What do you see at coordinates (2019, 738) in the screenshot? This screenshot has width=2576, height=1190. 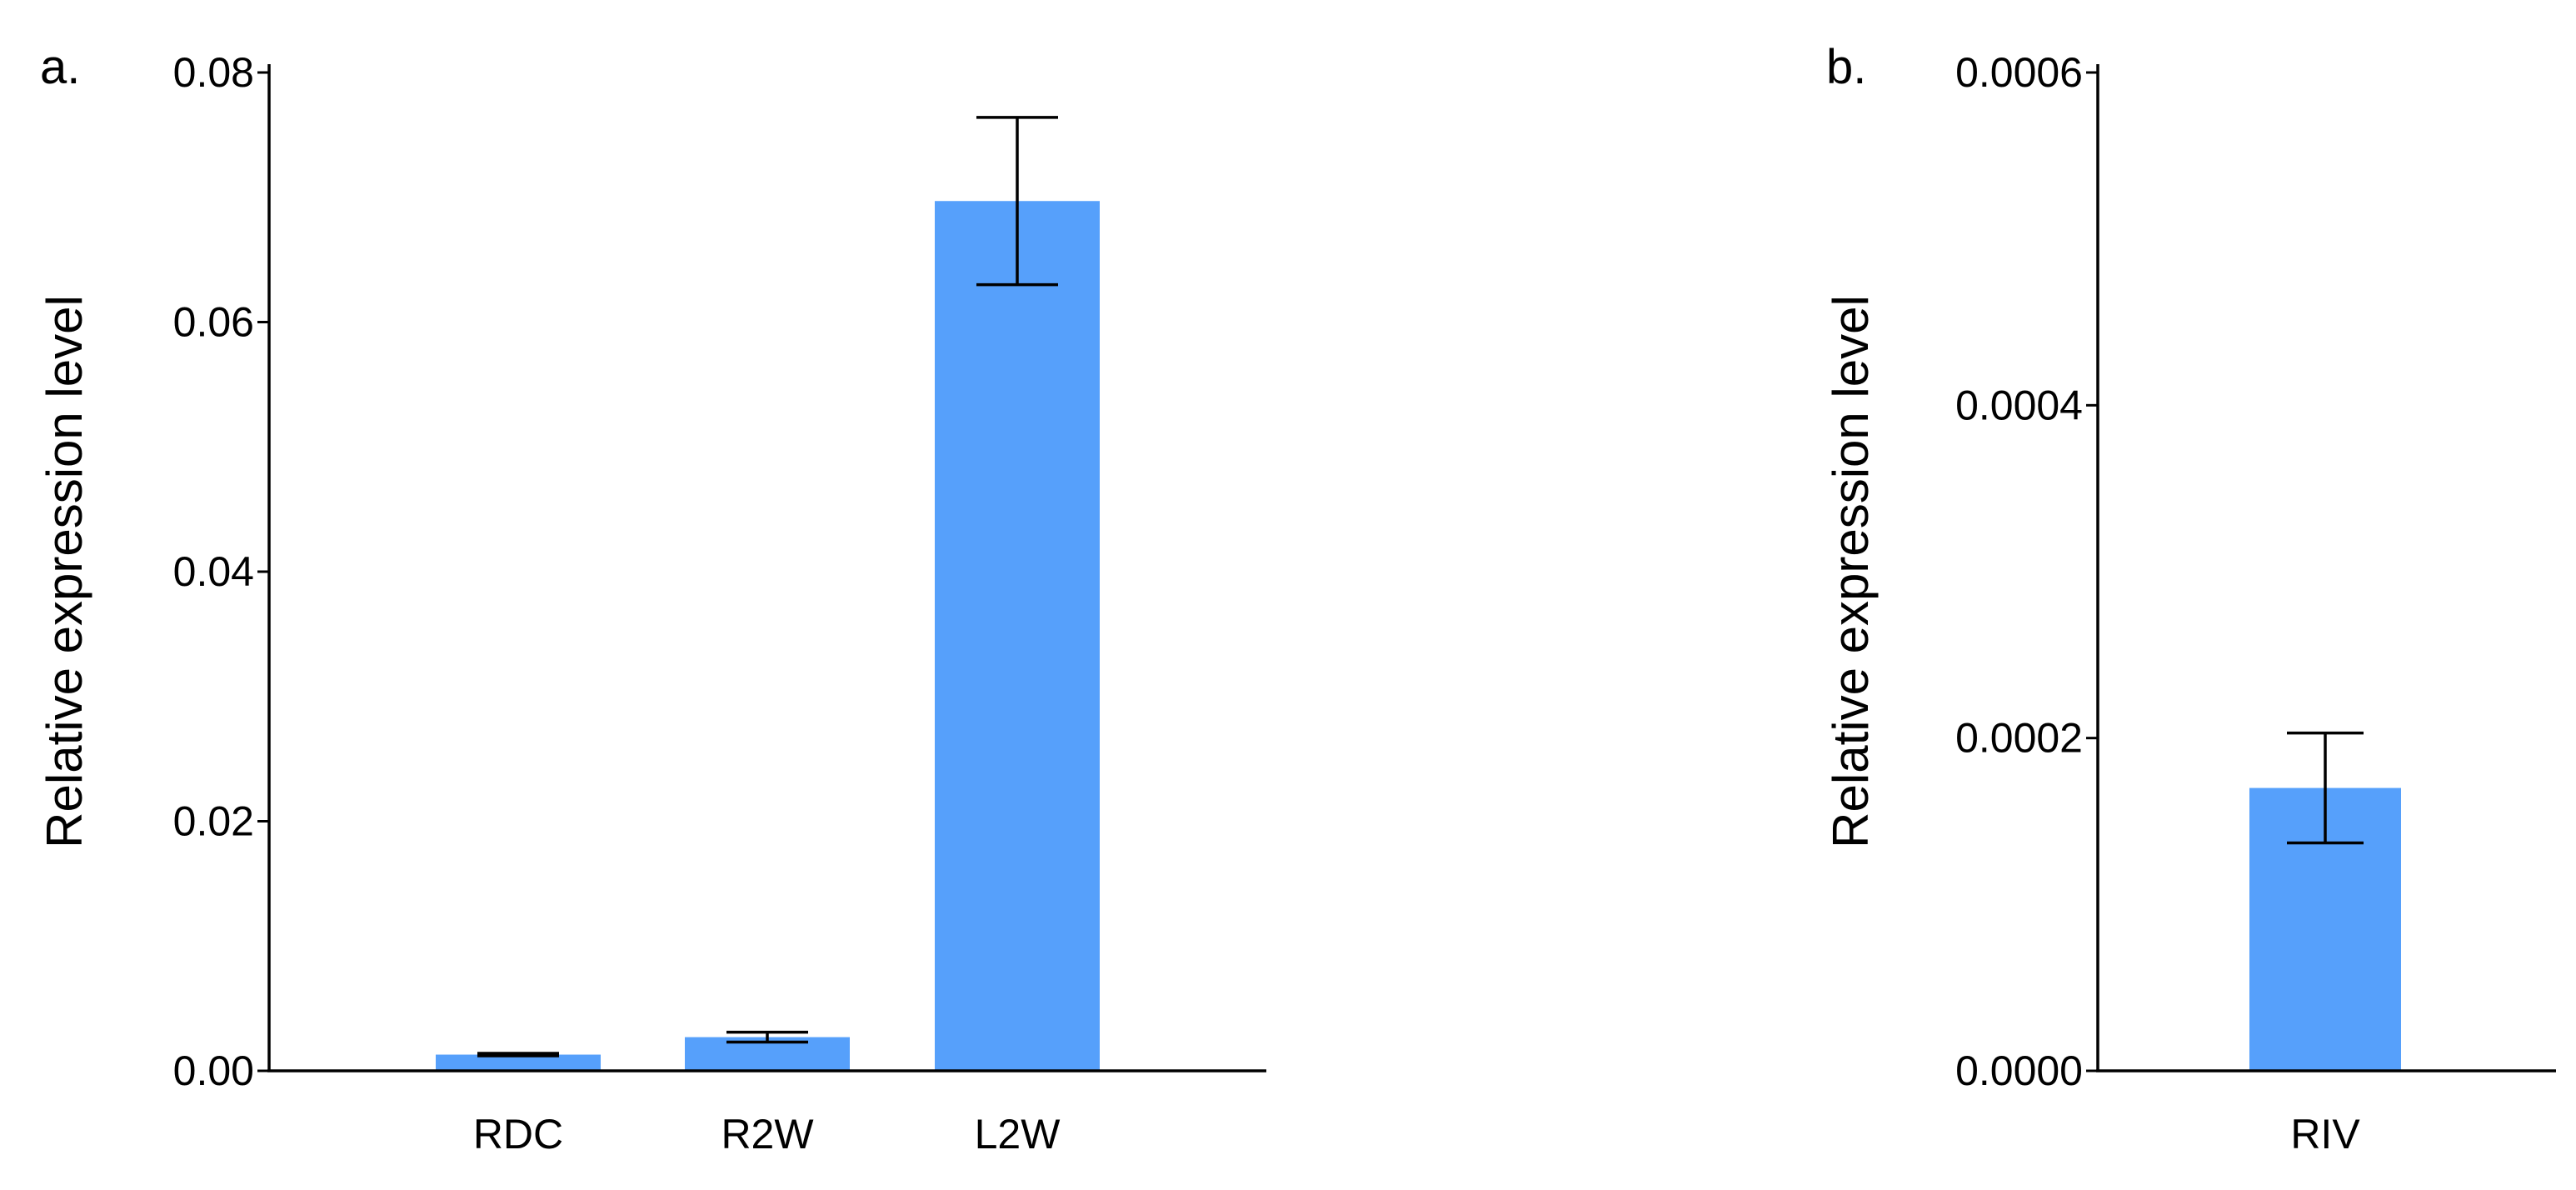 I see `y-tick-label: 0.0002` at bounding box center [2019, 738].